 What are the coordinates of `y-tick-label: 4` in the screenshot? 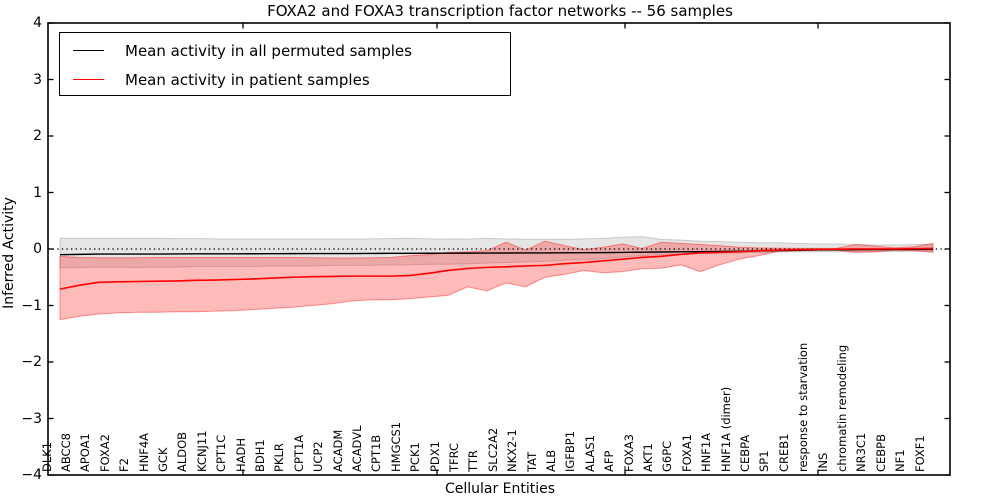 It's located at (37, 23).